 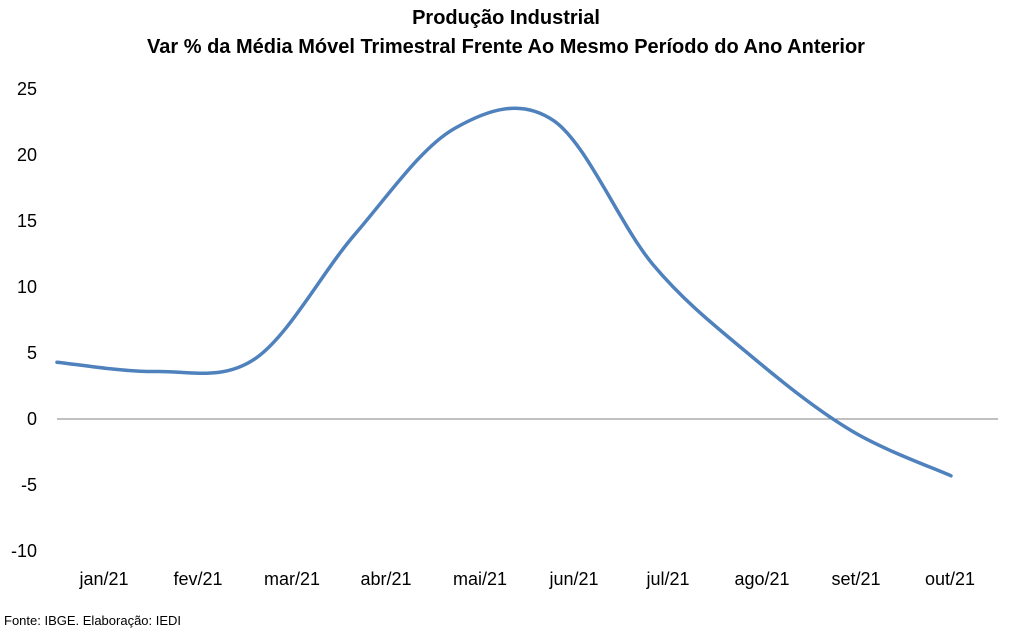 What do you see at coordinates (761, 579) in the screenshot?
I see `x-tick-label: ago/21` at bounding box center [761, 579].